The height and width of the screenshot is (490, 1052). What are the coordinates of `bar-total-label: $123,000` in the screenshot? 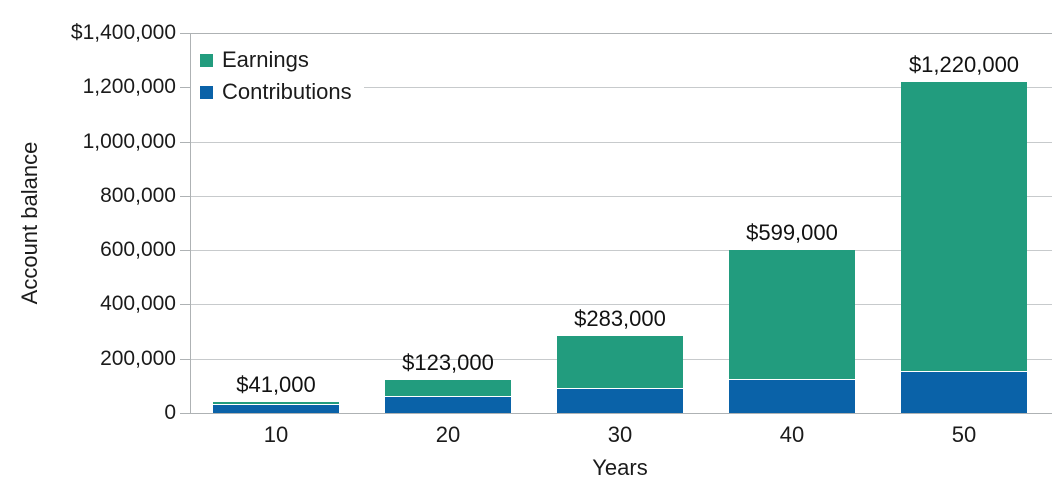 It's located at (448, 362).